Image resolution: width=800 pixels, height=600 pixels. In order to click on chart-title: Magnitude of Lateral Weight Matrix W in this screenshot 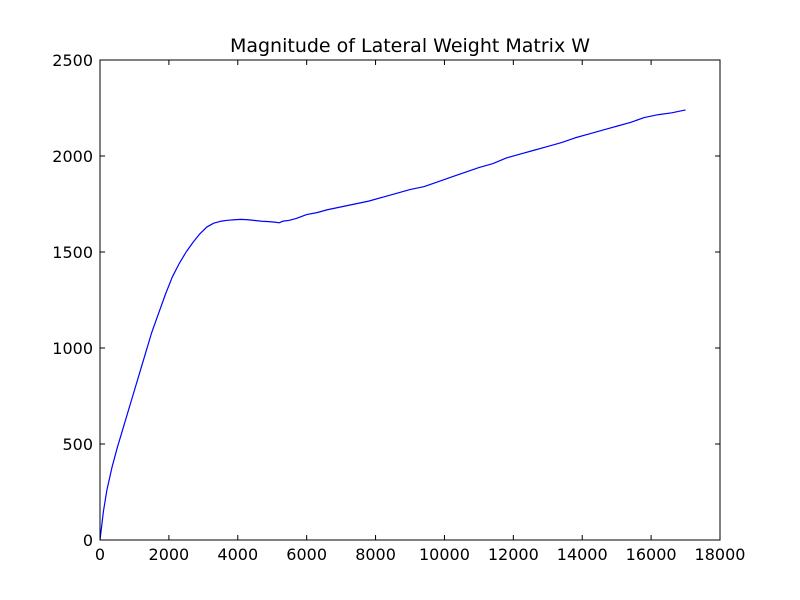, I will do `click(410, 46)`.